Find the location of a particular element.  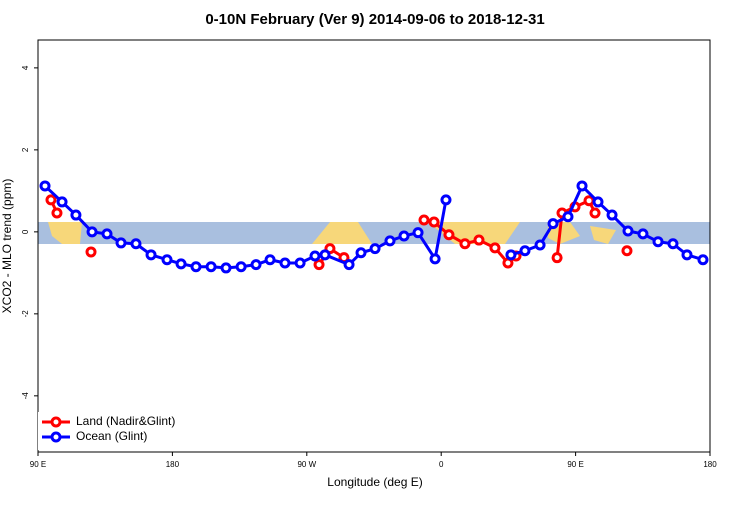

legend-label: Land (Nadir&Glint) is located at coordinates (125, 421).